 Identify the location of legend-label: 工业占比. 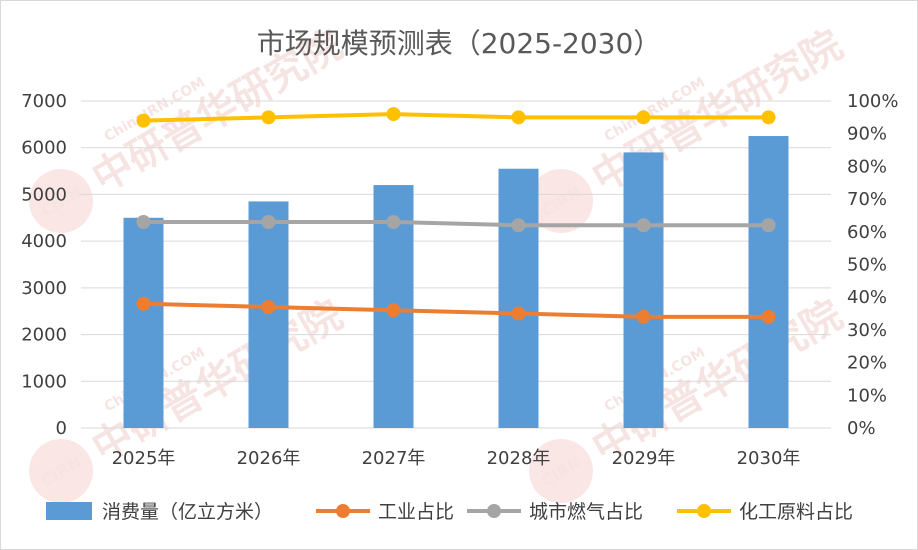
(416, 512).